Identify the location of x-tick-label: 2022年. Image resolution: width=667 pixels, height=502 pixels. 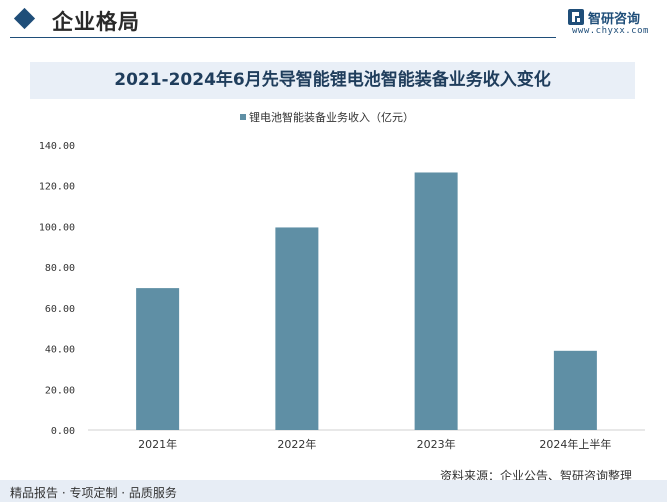
(296, 444).